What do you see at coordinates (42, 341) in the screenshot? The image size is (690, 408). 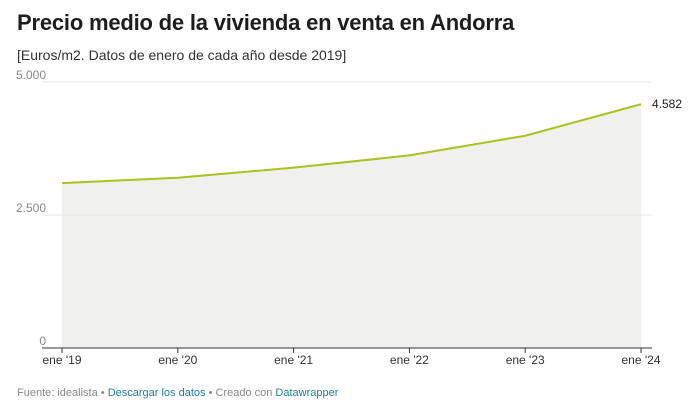 I see `y-tick-label: 0` at bounding box center [42, 341].